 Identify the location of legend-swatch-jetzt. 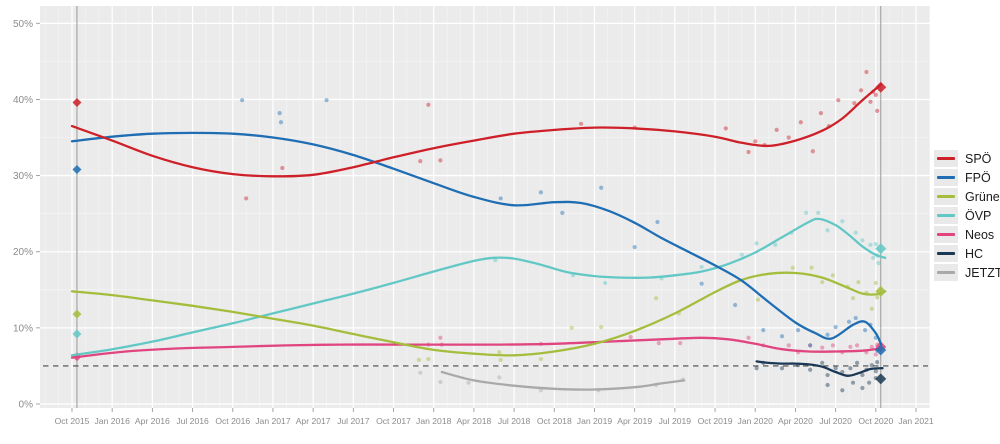
(946, 272).